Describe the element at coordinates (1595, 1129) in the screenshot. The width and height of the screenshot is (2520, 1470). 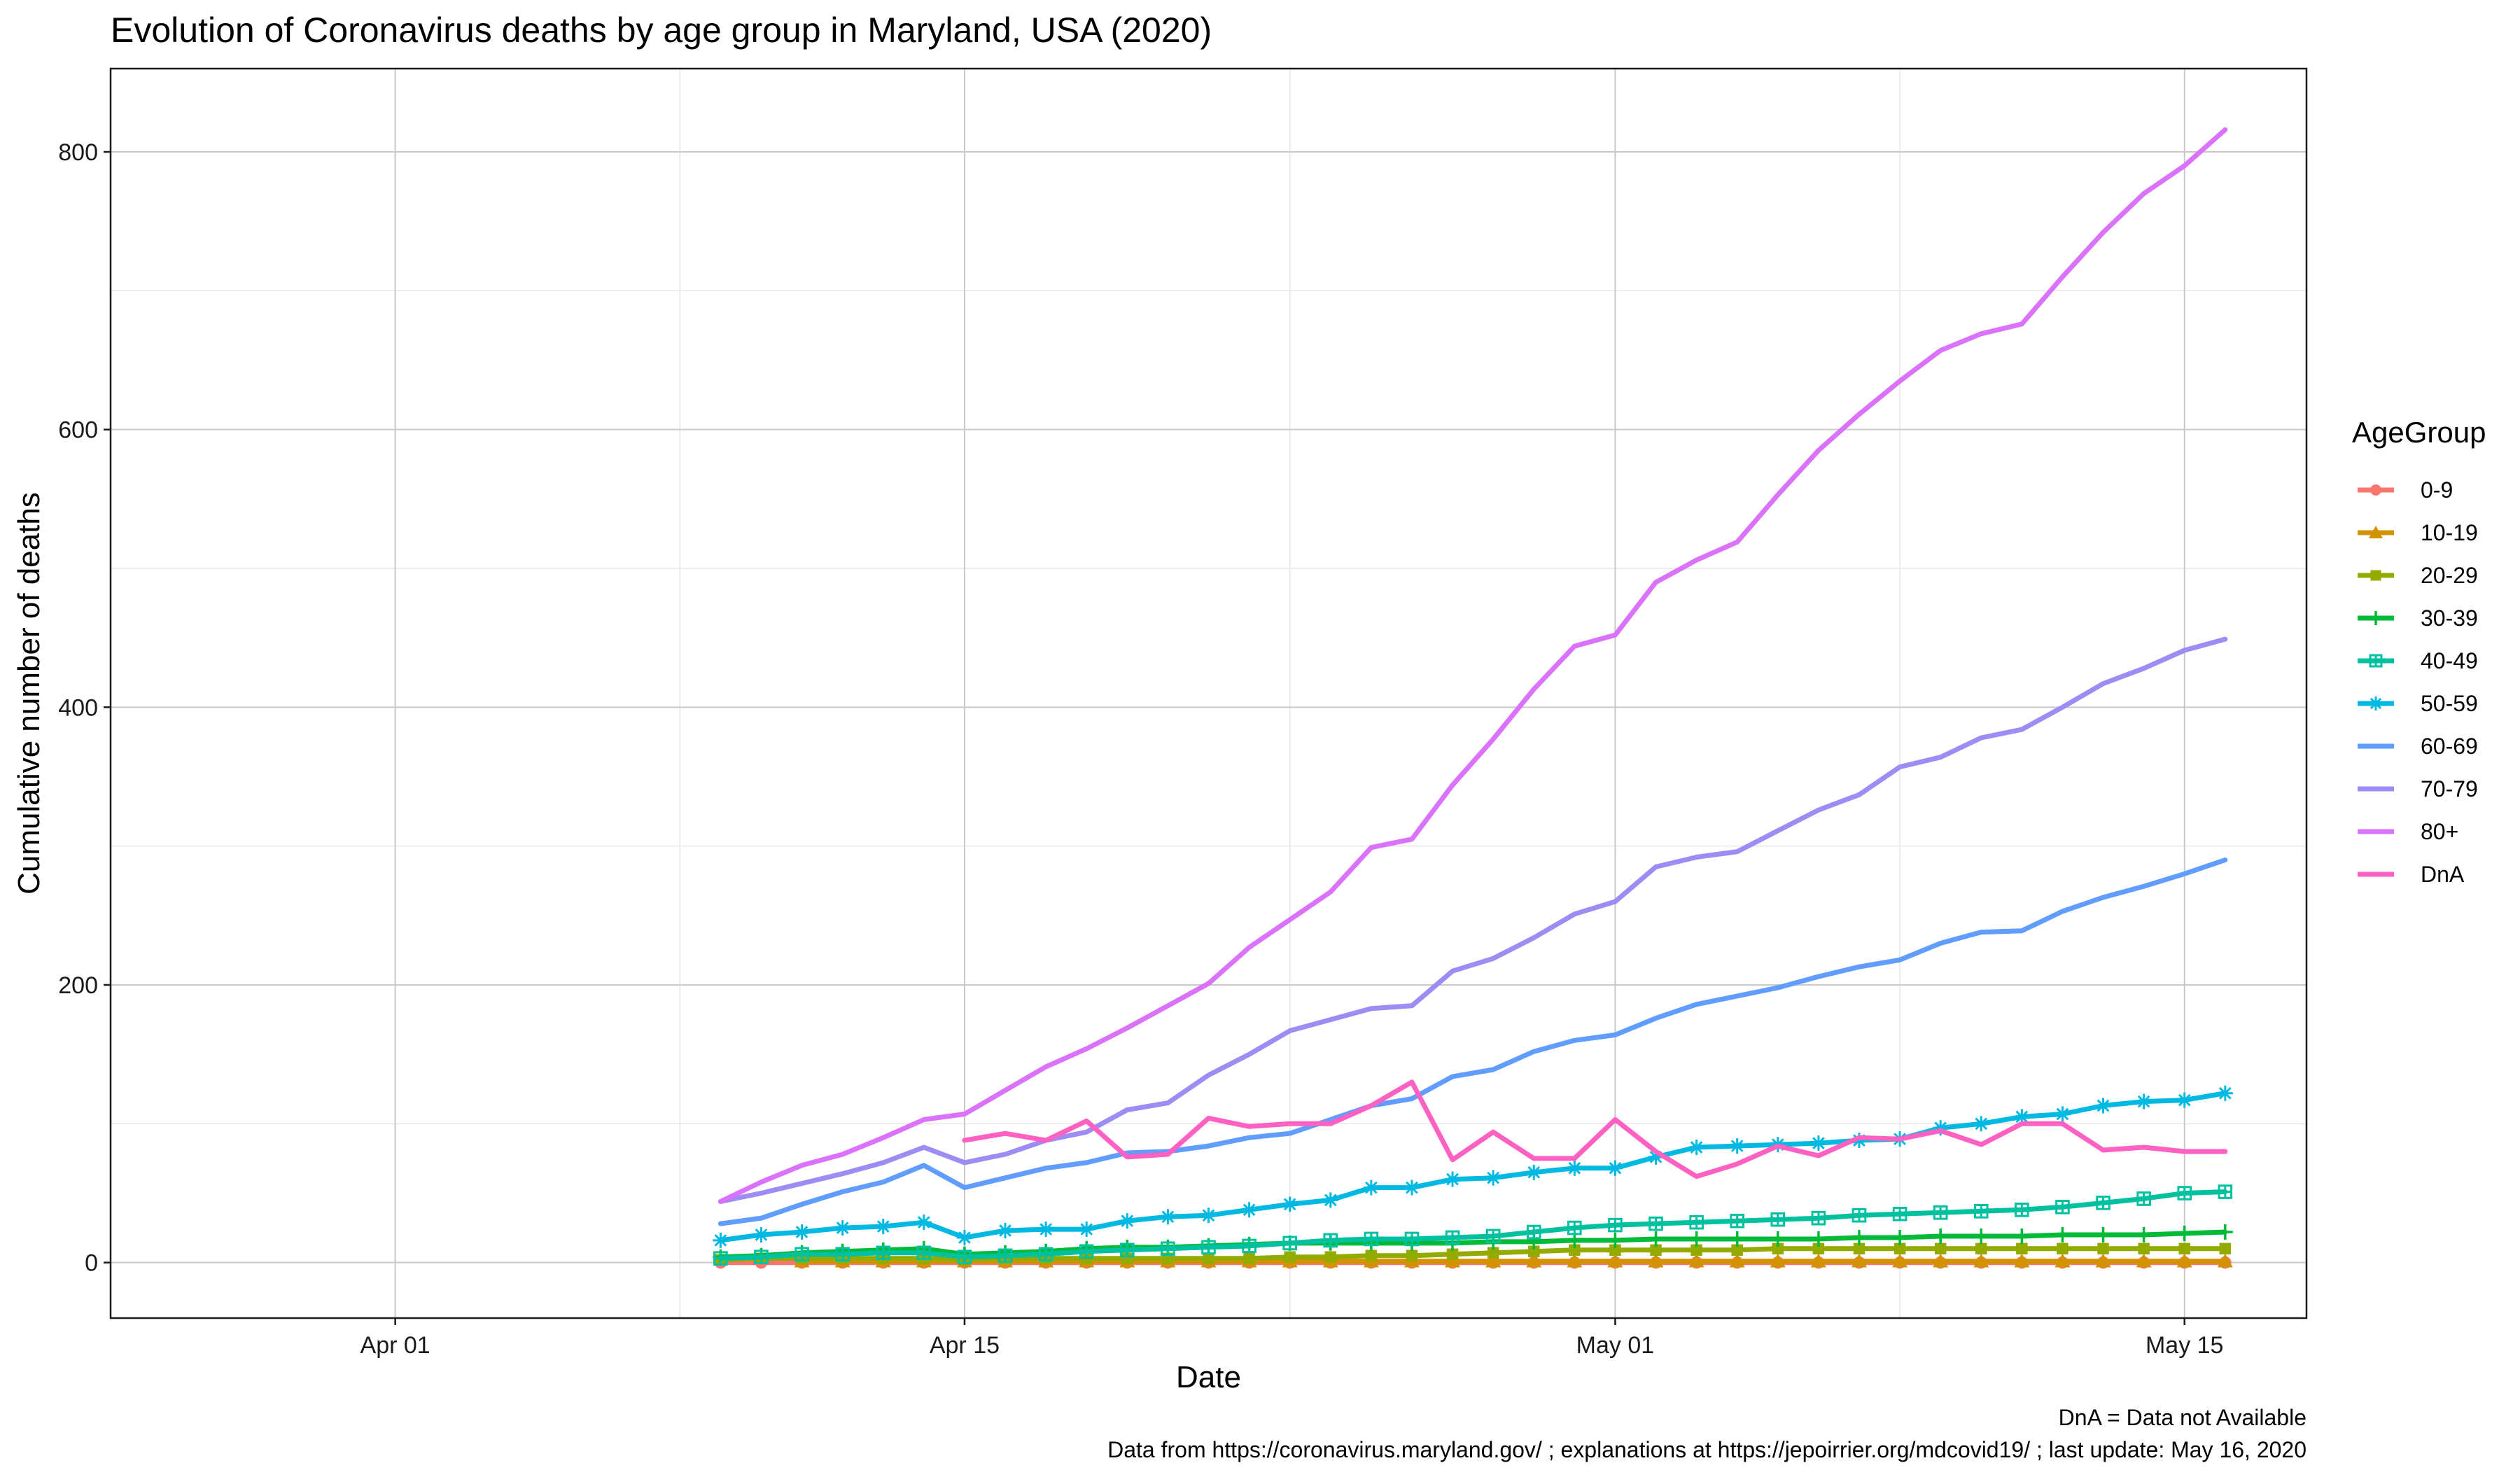
I see `series-line-dna` at that location.